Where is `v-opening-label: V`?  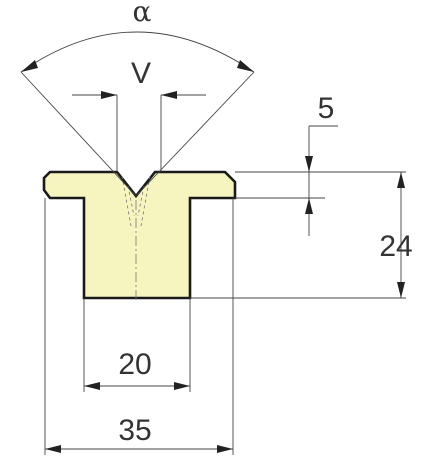 v-opening-label: V is located at coordinates (141, 73).